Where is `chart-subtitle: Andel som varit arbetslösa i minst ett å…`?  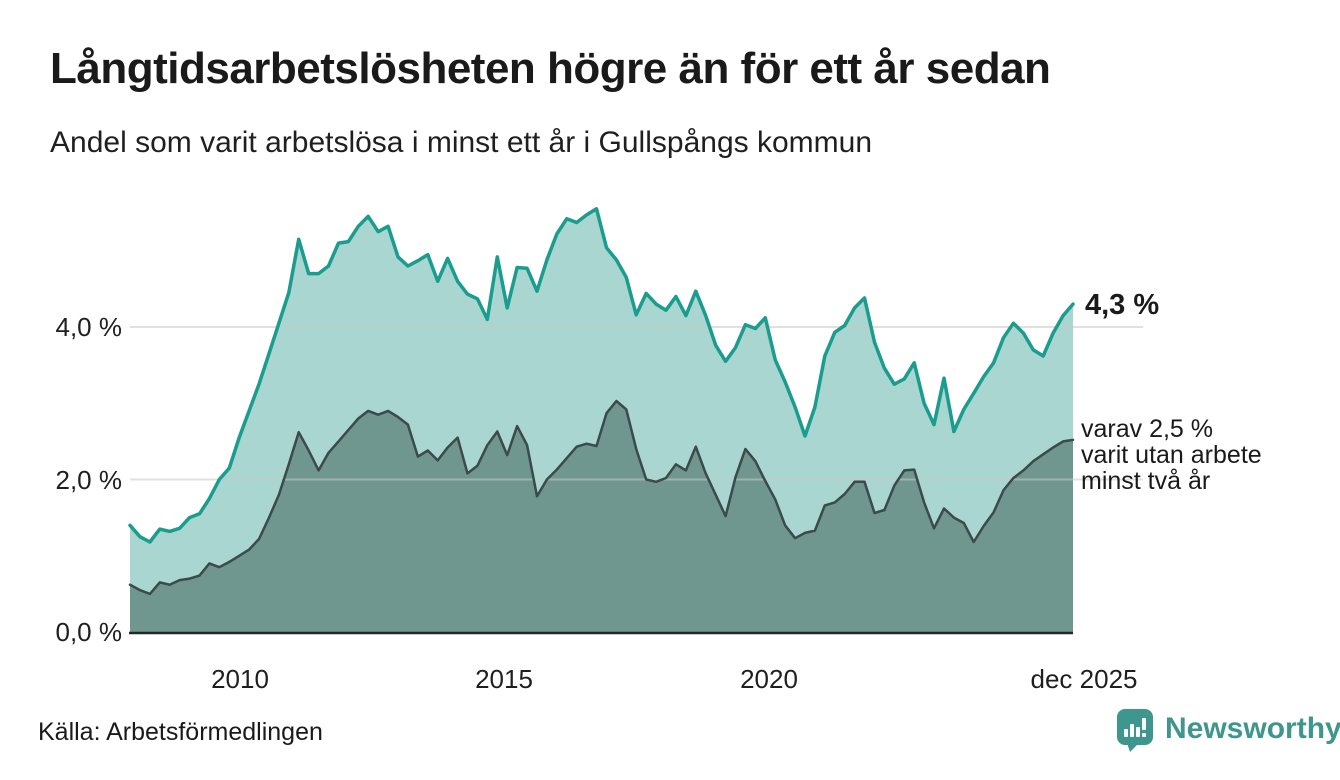 chart-subtitle: Andel som varit arbetslösa i minst ett å… is located at coordinates (461, 142).